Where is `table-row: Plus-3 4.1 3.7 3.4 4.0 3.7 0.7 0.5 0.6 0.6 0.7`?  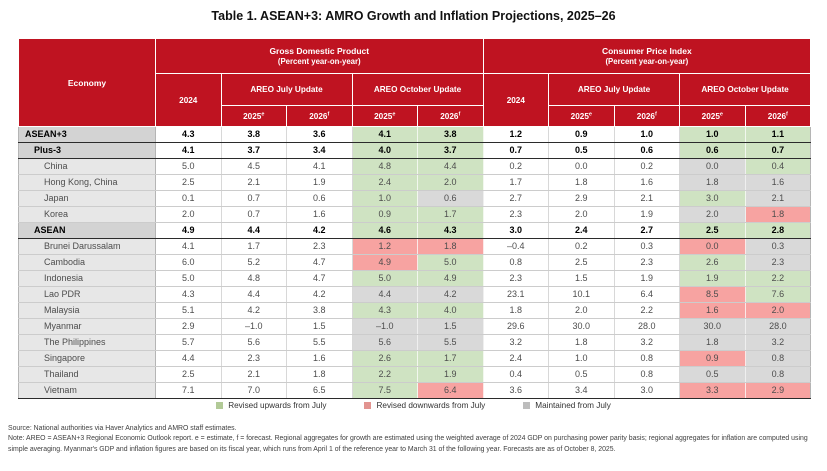 table-row: Plus-3 4.1 3.7 3.4 4.0 3.7 0.7 0.5 0.6 0.6 0.7 is located at coordinates (415, 150).